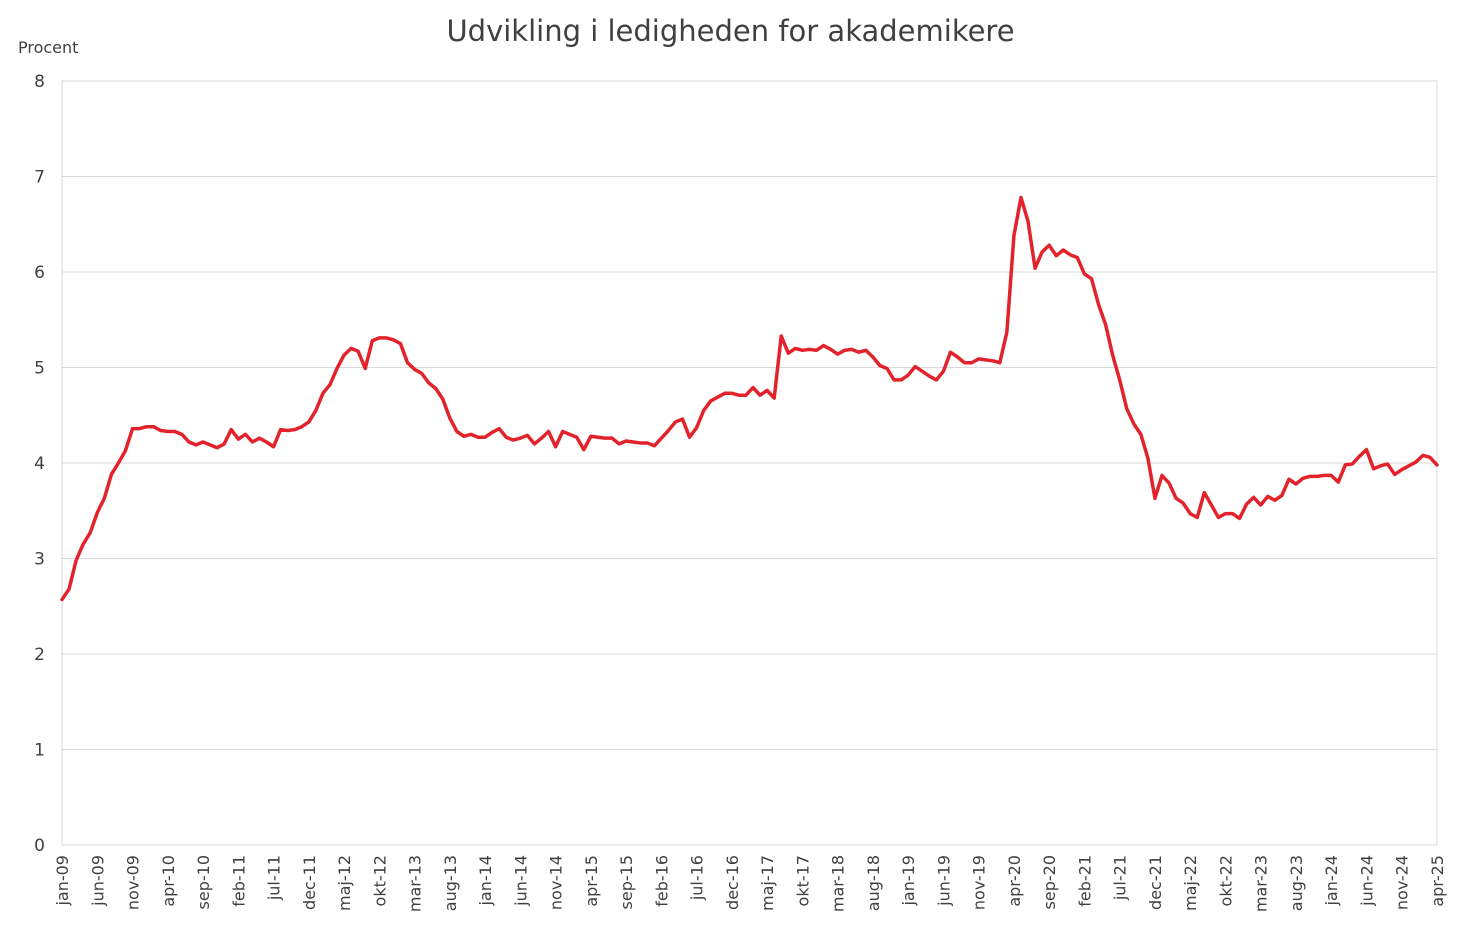 This screenshot has height=952, width=1461. Describe the element at coordinates (1225, 880) in the screenshot. I see `x-tick-label: okt-22` at that location.